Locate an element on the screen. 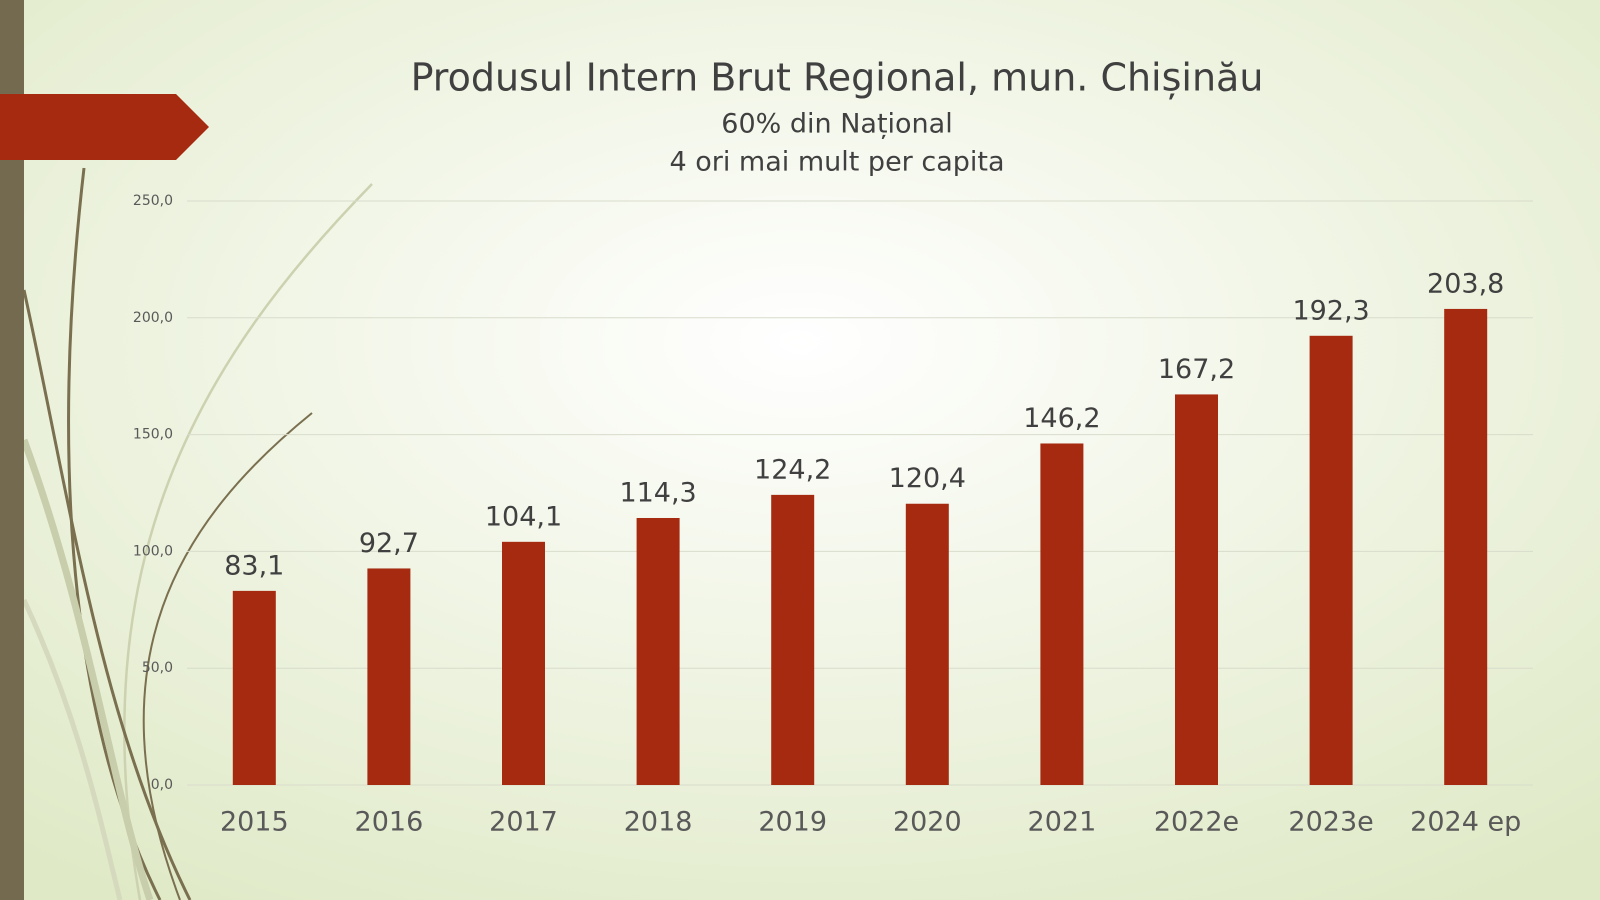 The width and height of the screenshot is (1600, 900). y-tick-label: 100,0 is located at coordinates (153, 551).